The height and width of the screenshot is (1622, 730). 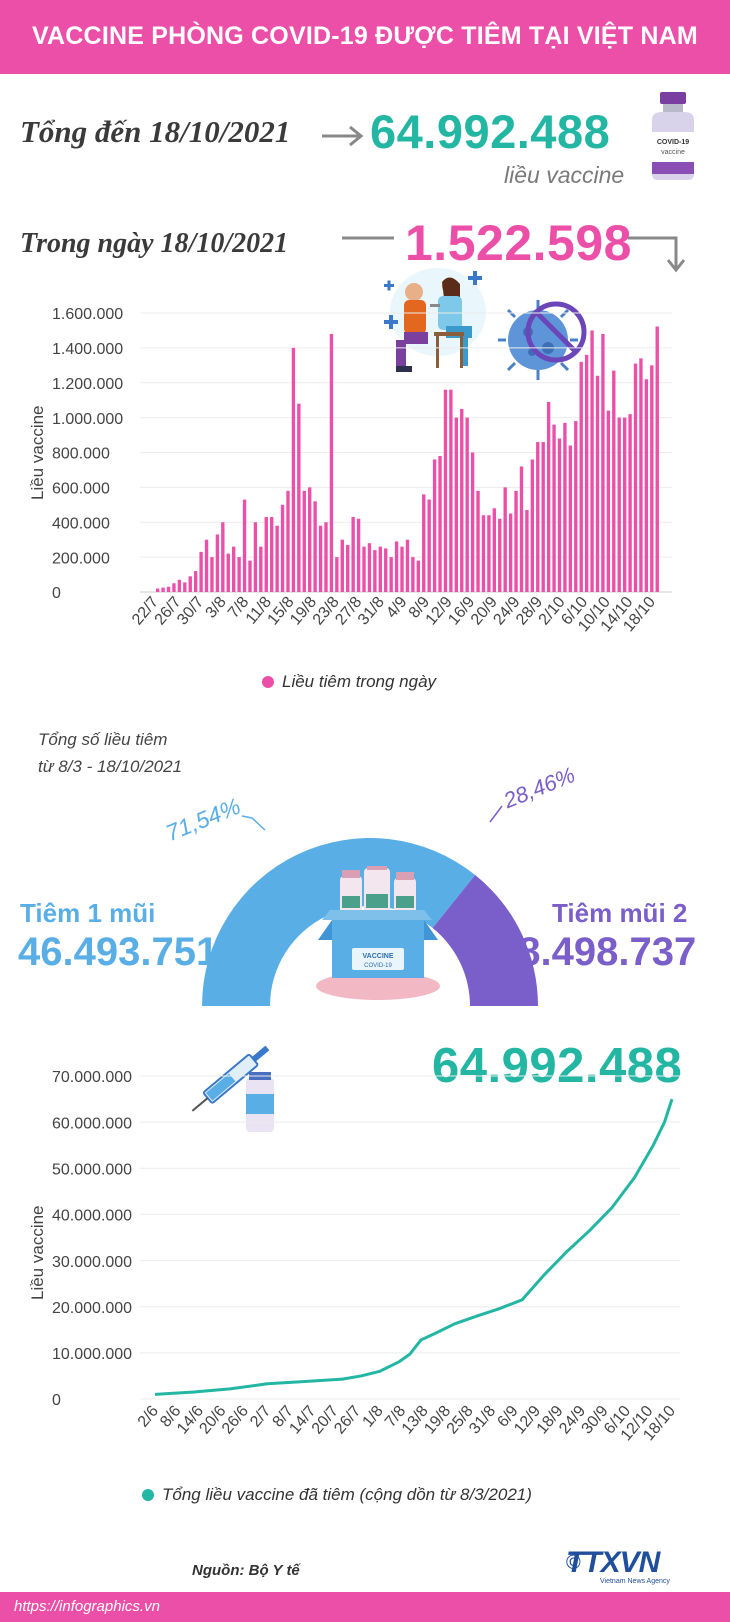 I want to click on vial-label-line1: COVID-19, so click(x=673, y=142).